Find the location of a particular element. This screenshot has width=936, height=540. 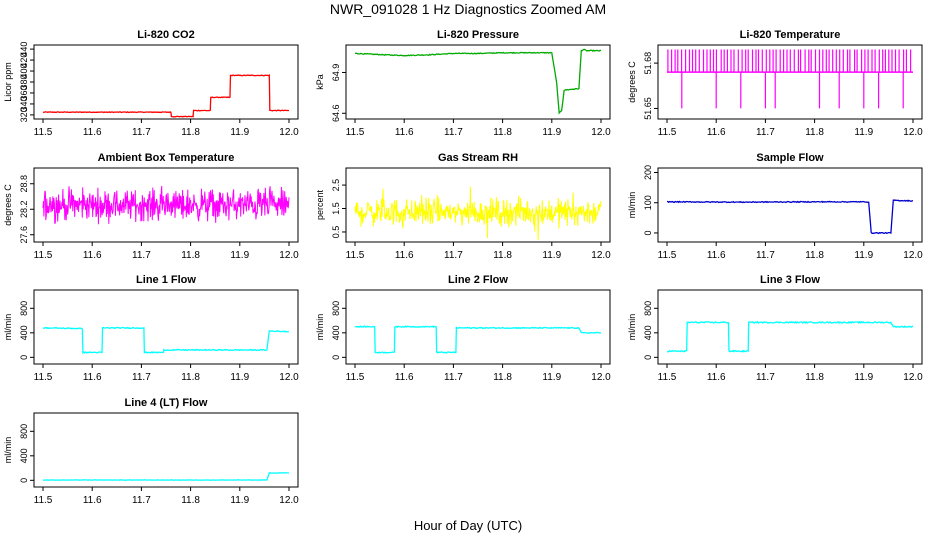

y-tick-label: 27.6 is located at coordinates (24, 235).